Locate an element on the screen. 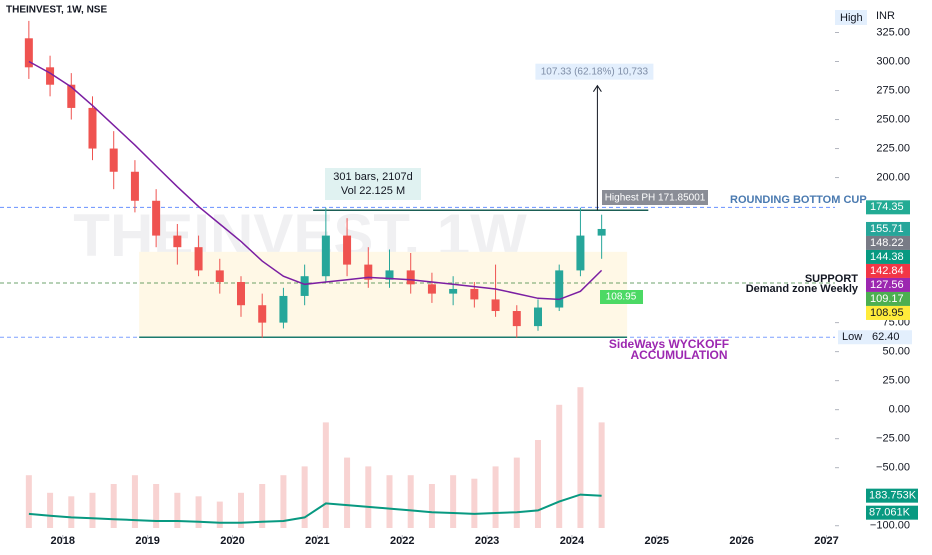  zone-tag: 108.95 is located at coordinates (621, 297).